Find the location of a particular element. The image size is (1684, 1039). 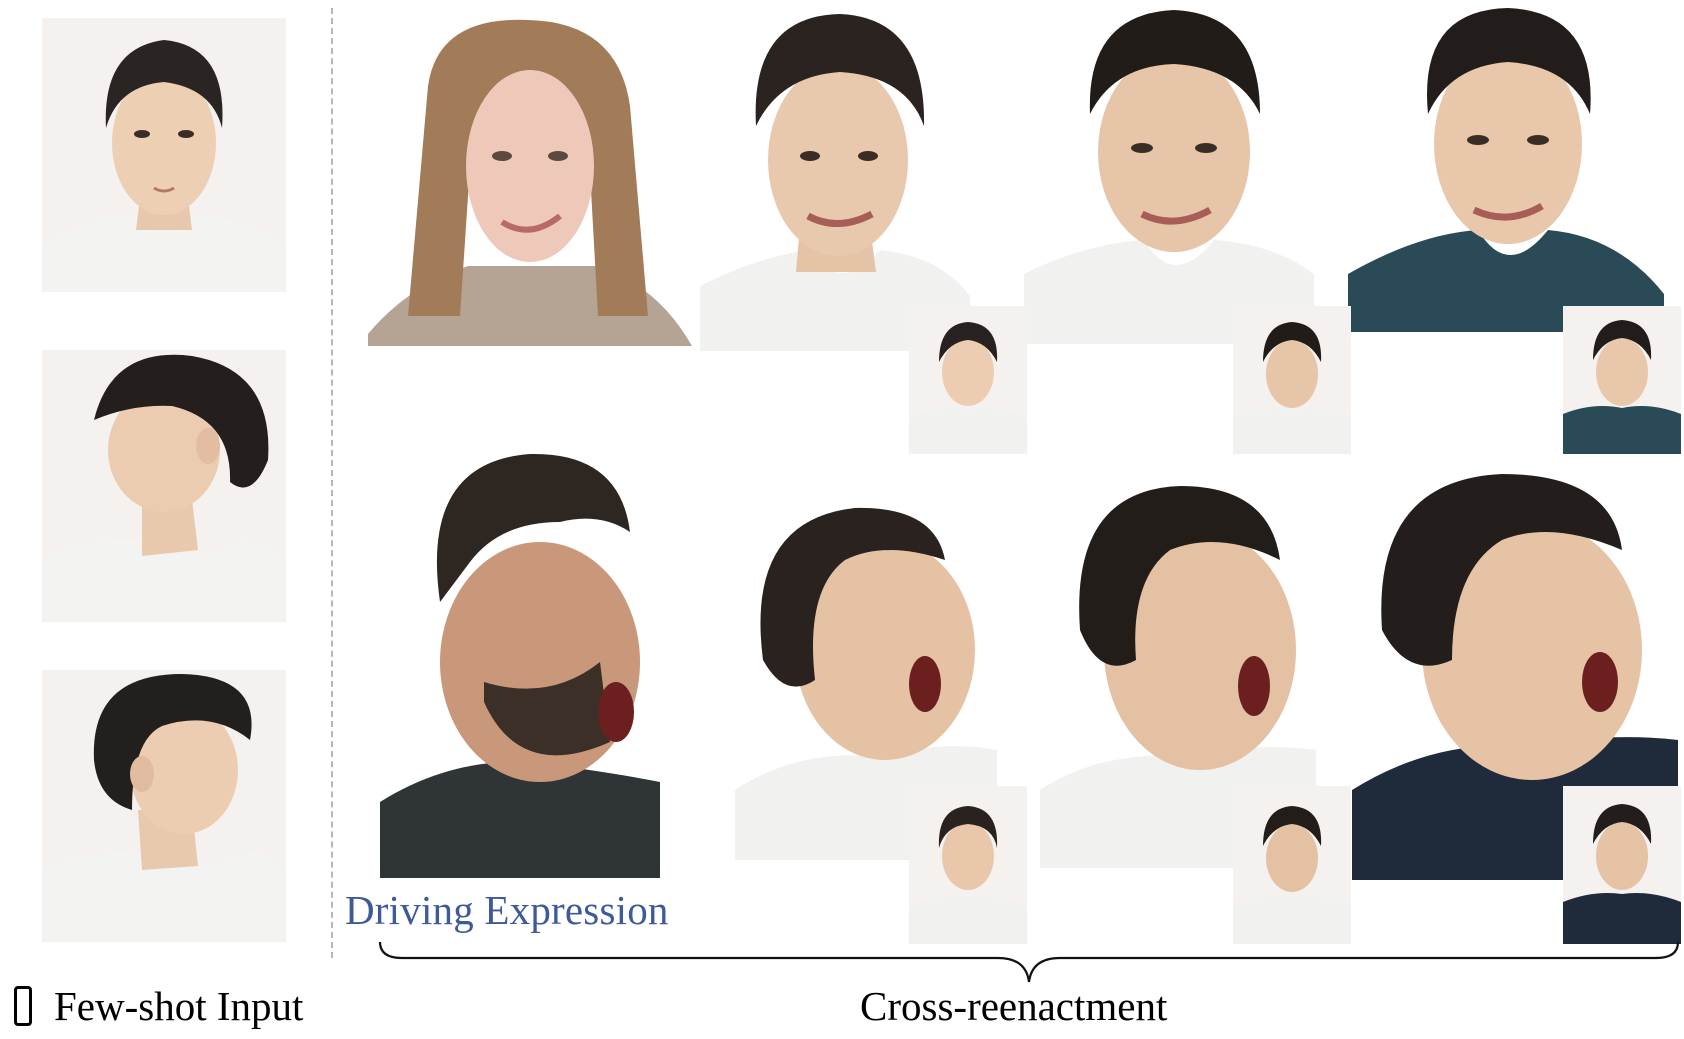

few-shot-input-right-profile is located at coordinates (164, 806).